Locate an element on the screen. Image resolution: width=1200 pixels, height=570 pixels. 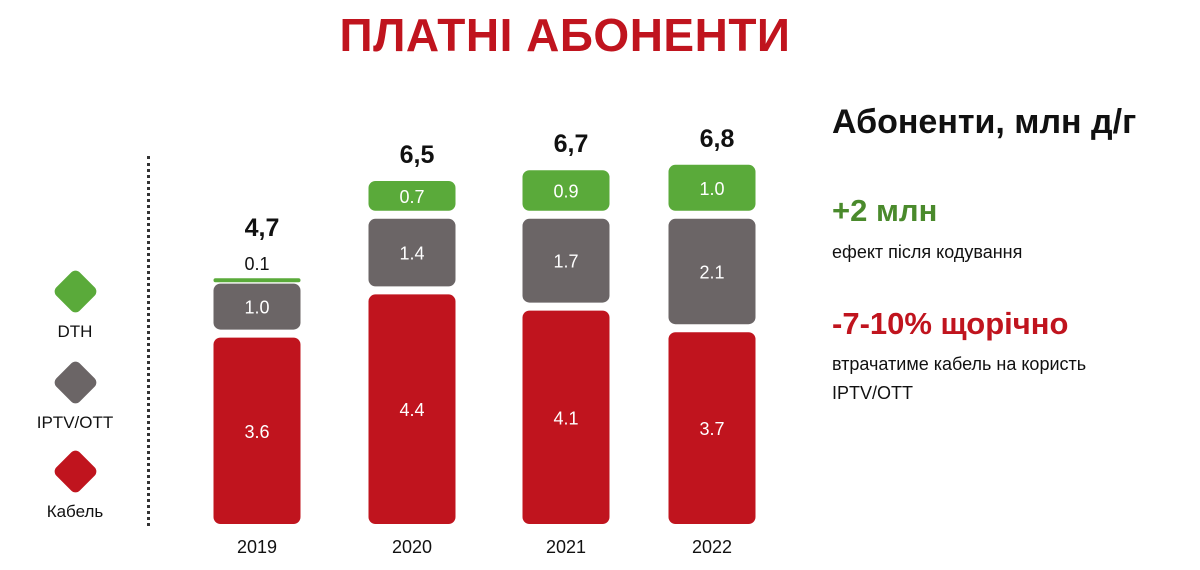
legend-item-cable: Кабель is located at coordinates (75, 485).